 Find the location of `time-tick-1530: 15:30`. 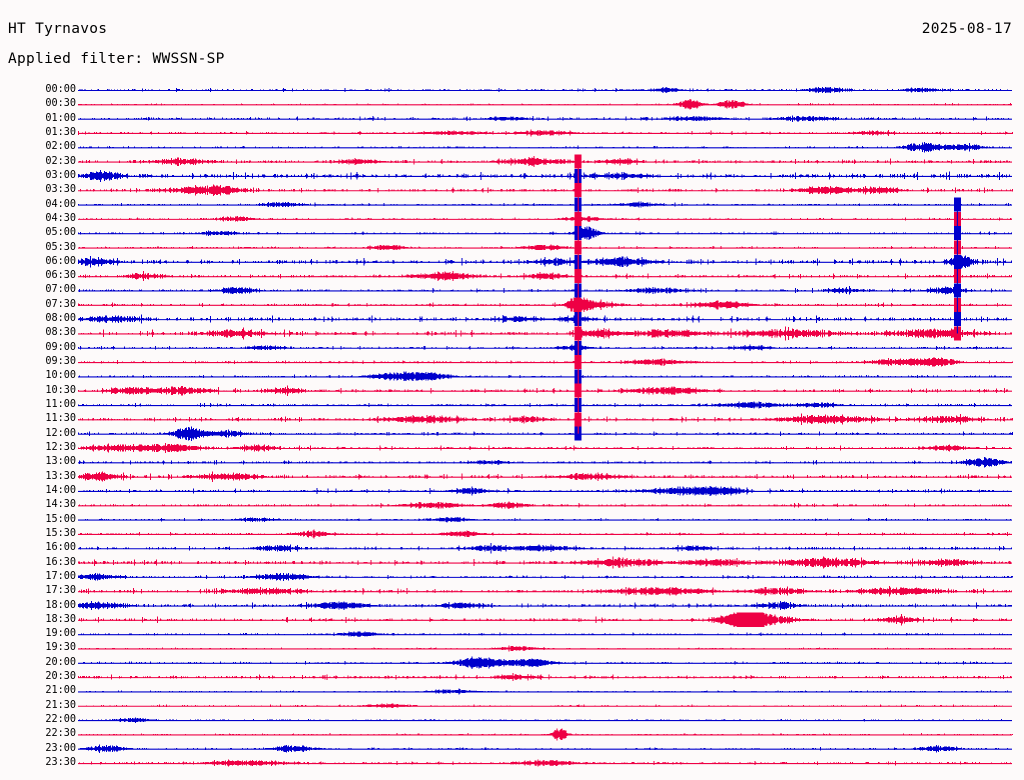

time-tick-1530: 15:30 is located at coordinates (60, 533).